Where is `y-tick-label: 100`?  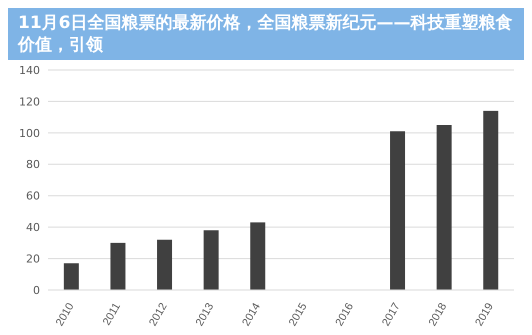 y-tick-label: 100 is located at coordinates (29, 133).